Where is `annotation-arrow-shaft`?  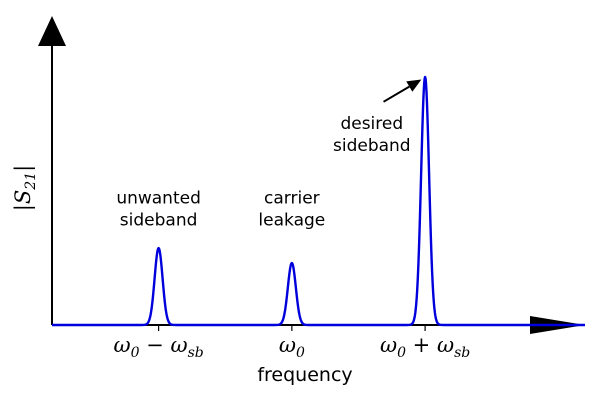 annotation-arrow-shaft is located at coordinates (396, 94).